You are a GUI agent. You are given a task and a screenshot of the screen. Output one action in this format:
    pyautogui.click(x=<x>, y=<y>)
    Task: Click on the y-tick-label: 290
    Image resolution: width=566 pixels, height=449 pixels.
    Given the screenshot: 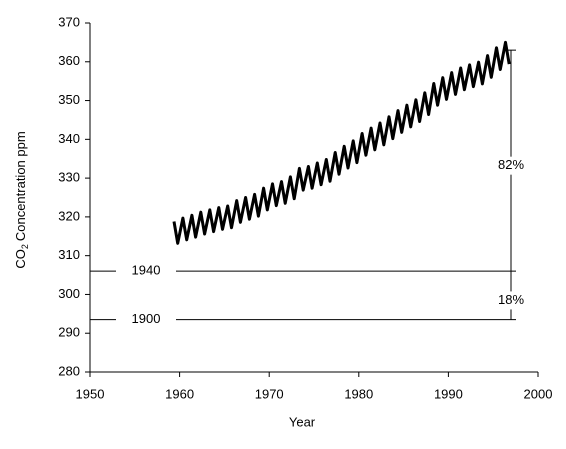 What is the action you would take?
    pyautogui.click(x=69, y=332)
    